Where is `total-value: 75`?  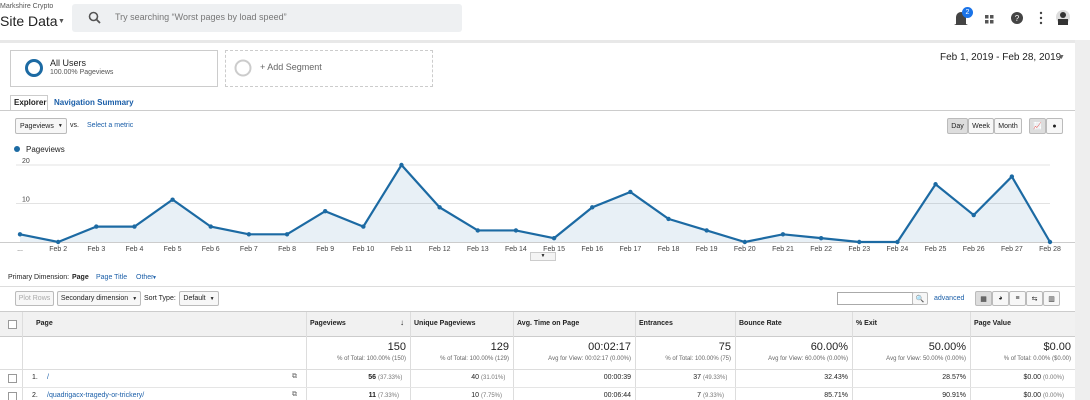
total-value: 75 is located at coordinates (724, 347).